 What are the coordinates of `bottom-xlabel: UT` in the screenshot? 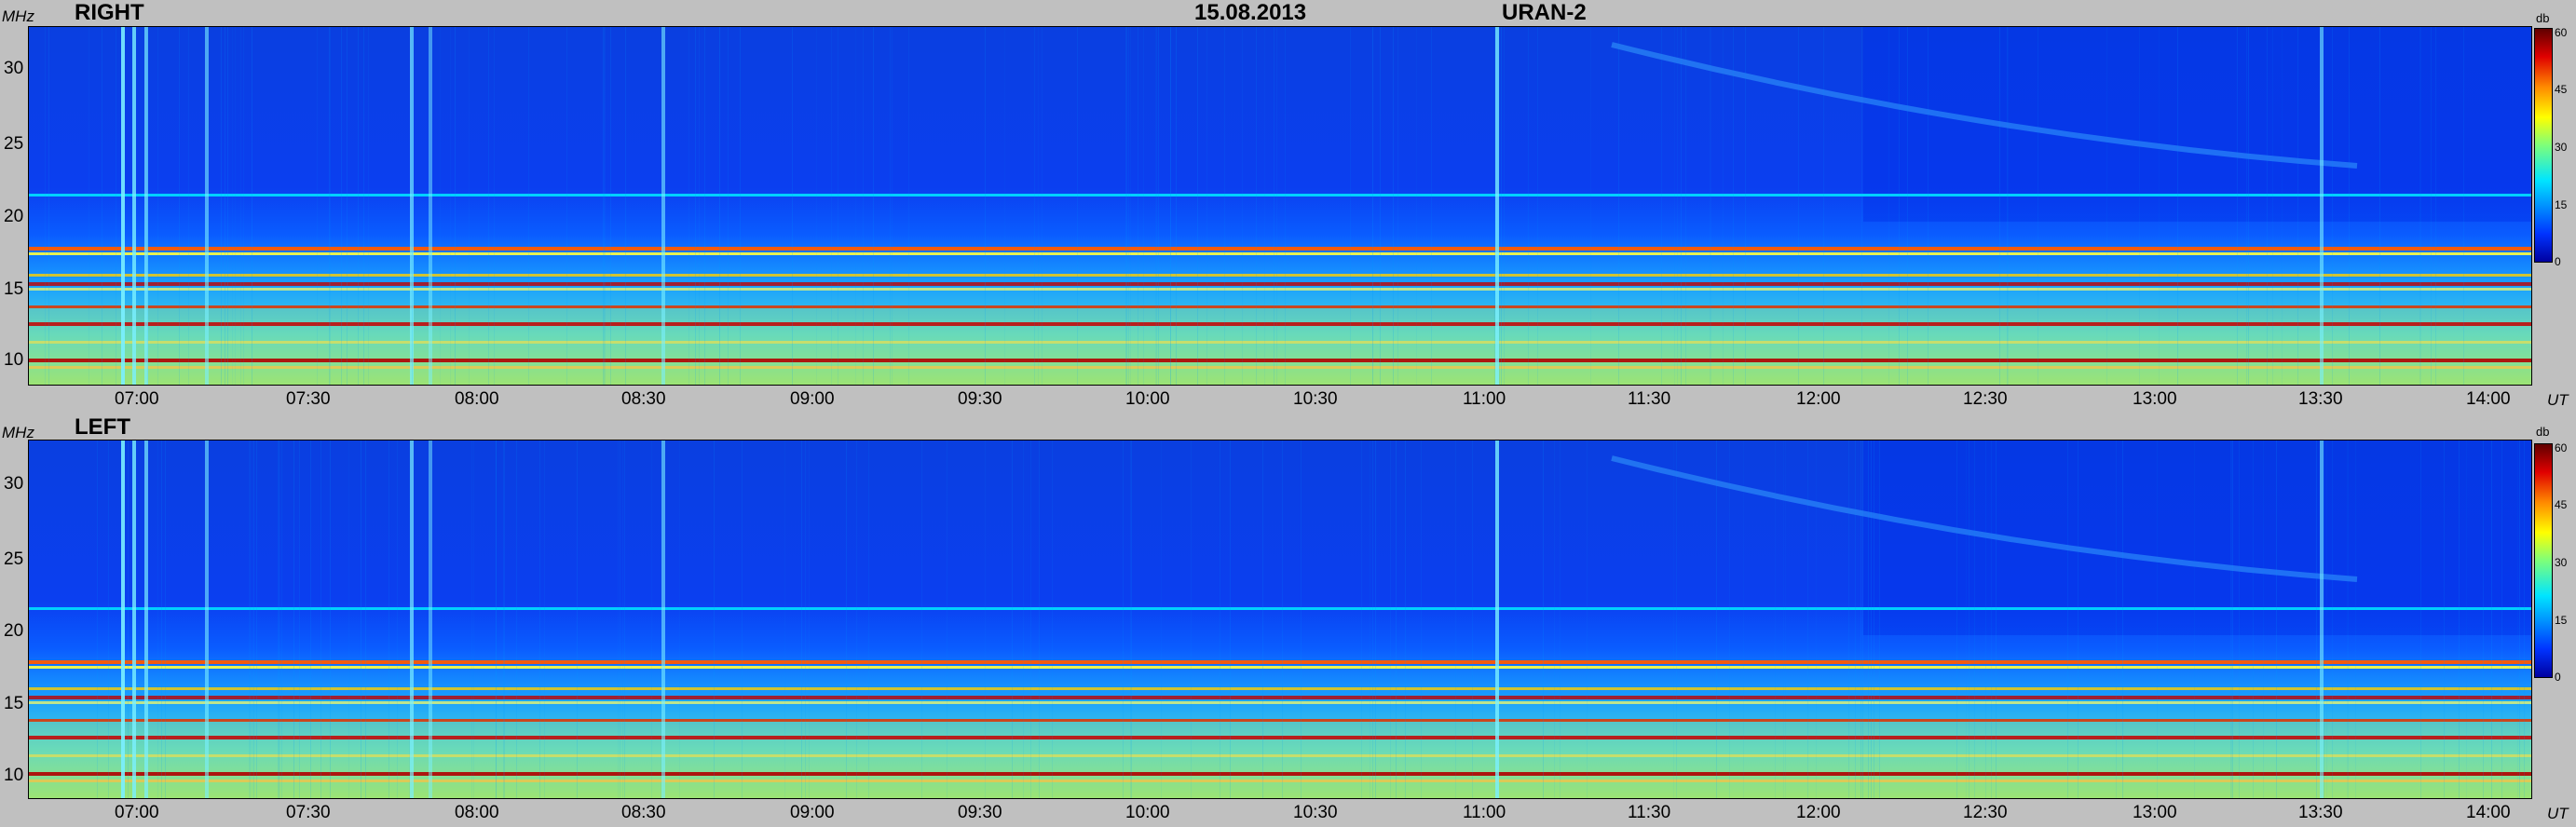 It's located at (2558, 813).